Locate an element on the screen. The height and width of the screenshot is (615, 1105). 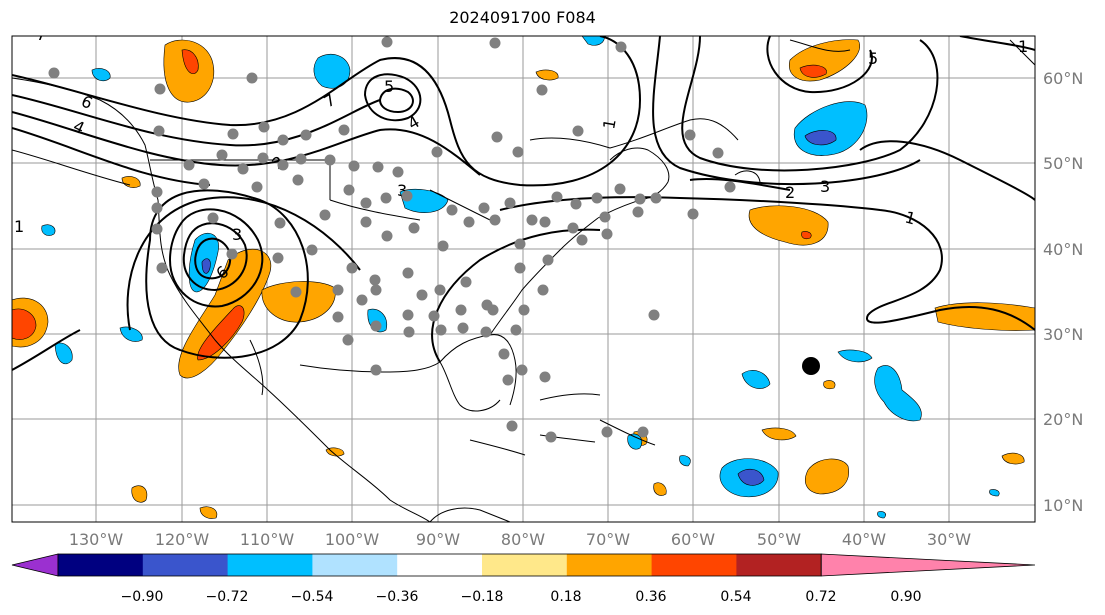
storm-center-marker is located at coordinates (811, 366).